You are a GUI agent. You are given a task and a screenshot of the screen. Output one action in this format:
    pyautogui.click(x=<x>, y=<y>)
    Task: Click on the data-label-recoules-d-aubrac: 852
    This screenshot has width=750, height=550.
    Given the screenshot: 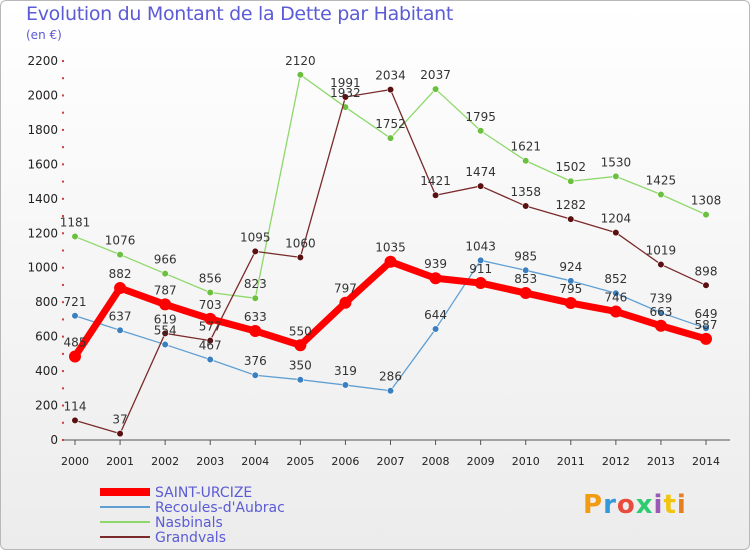 What is the action you would take?
    pyautogui.click(x=615, y=279)
    